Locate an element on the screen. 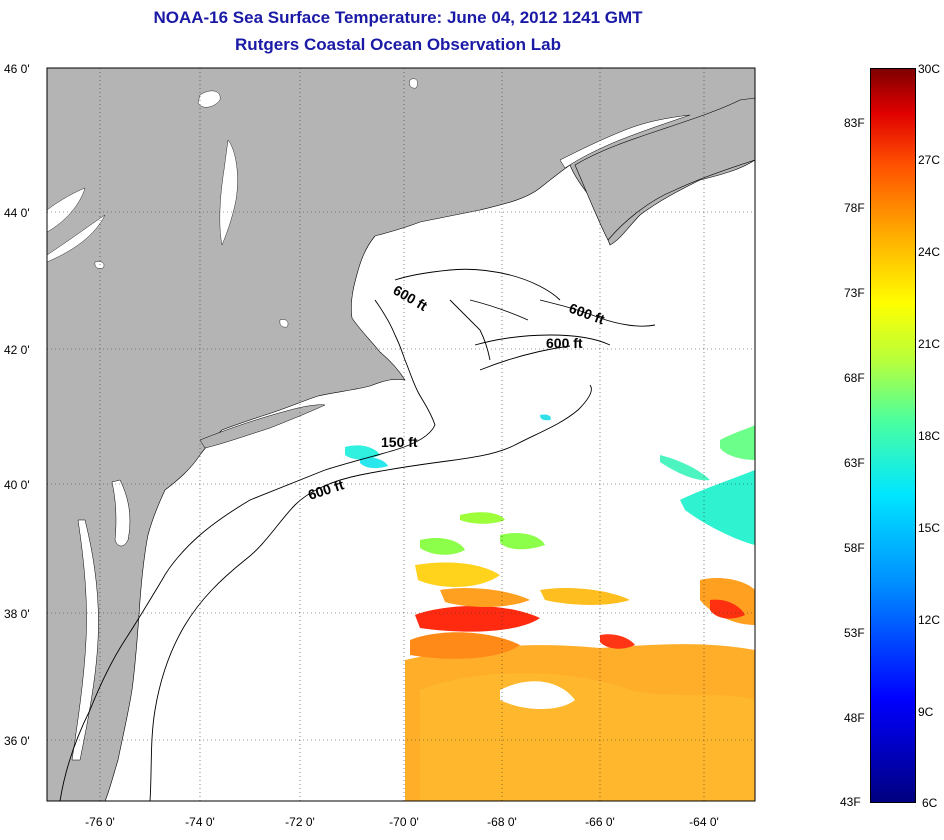 The width and height of the screenshot is (944, 840). lat-label: 40 0' is located at coordinates (17, 485).